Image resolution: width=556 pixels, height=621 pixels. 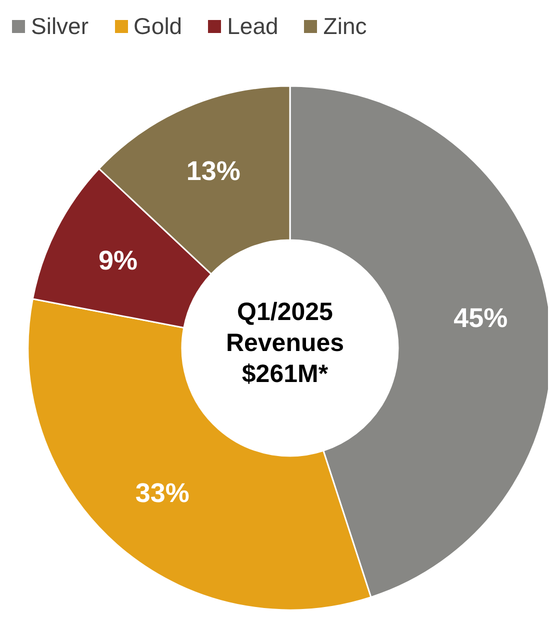 What do you see at coordinates (162, 493) in the screenshot?
I see `data-label: 33%` at bounding box center [162, 493].